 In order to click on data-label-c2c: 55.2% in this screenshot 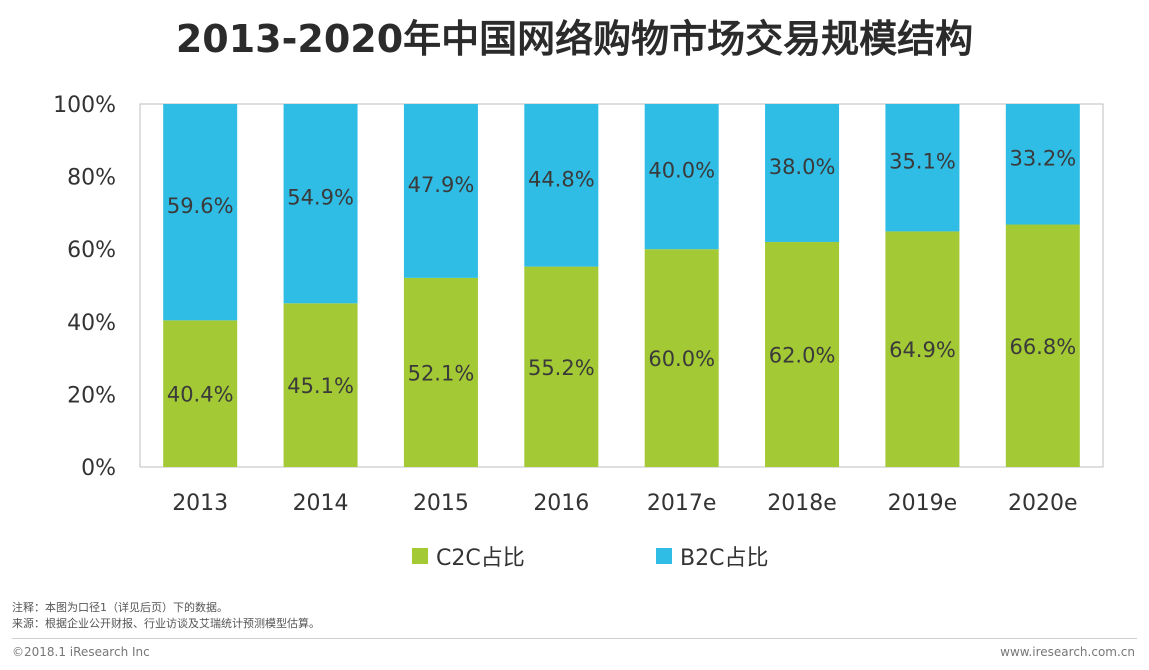, I will do `click(561, 368)`.